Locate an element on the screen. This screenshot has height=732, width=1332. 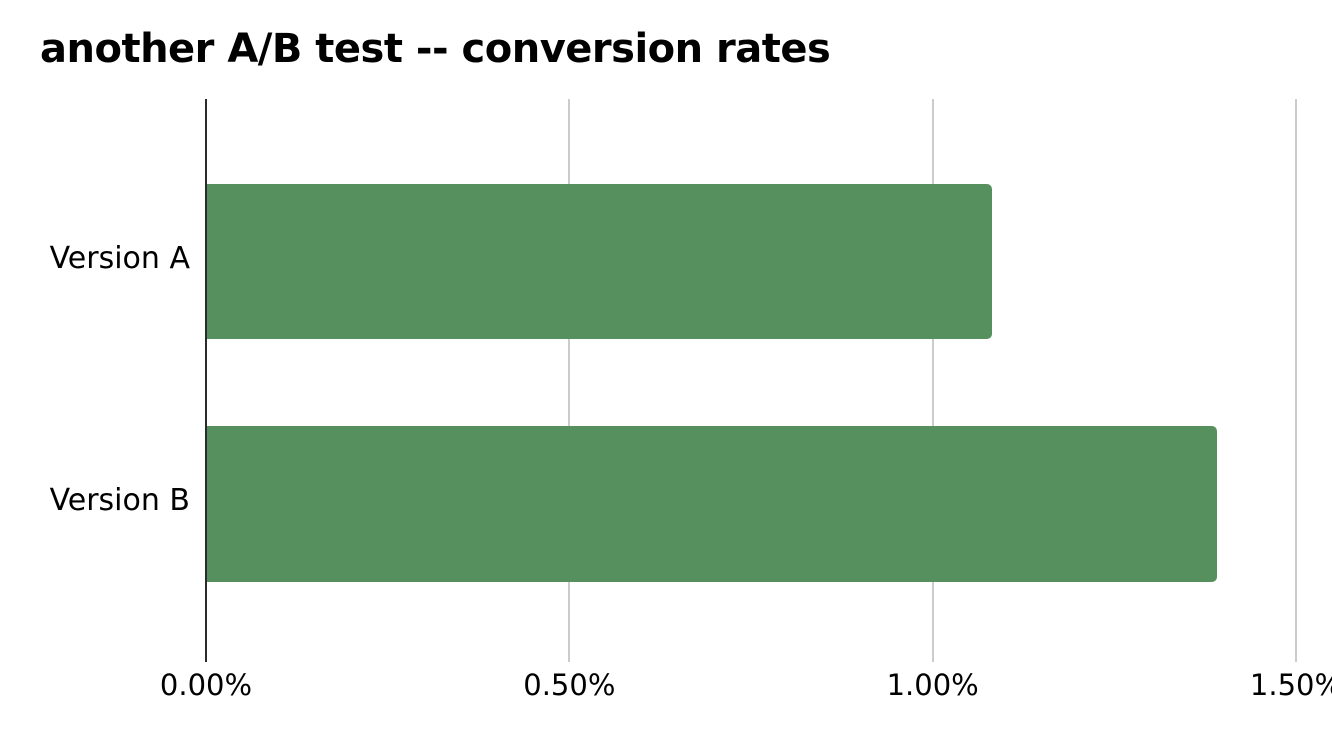
category-label: Version B is located at coordinates (119, 500).